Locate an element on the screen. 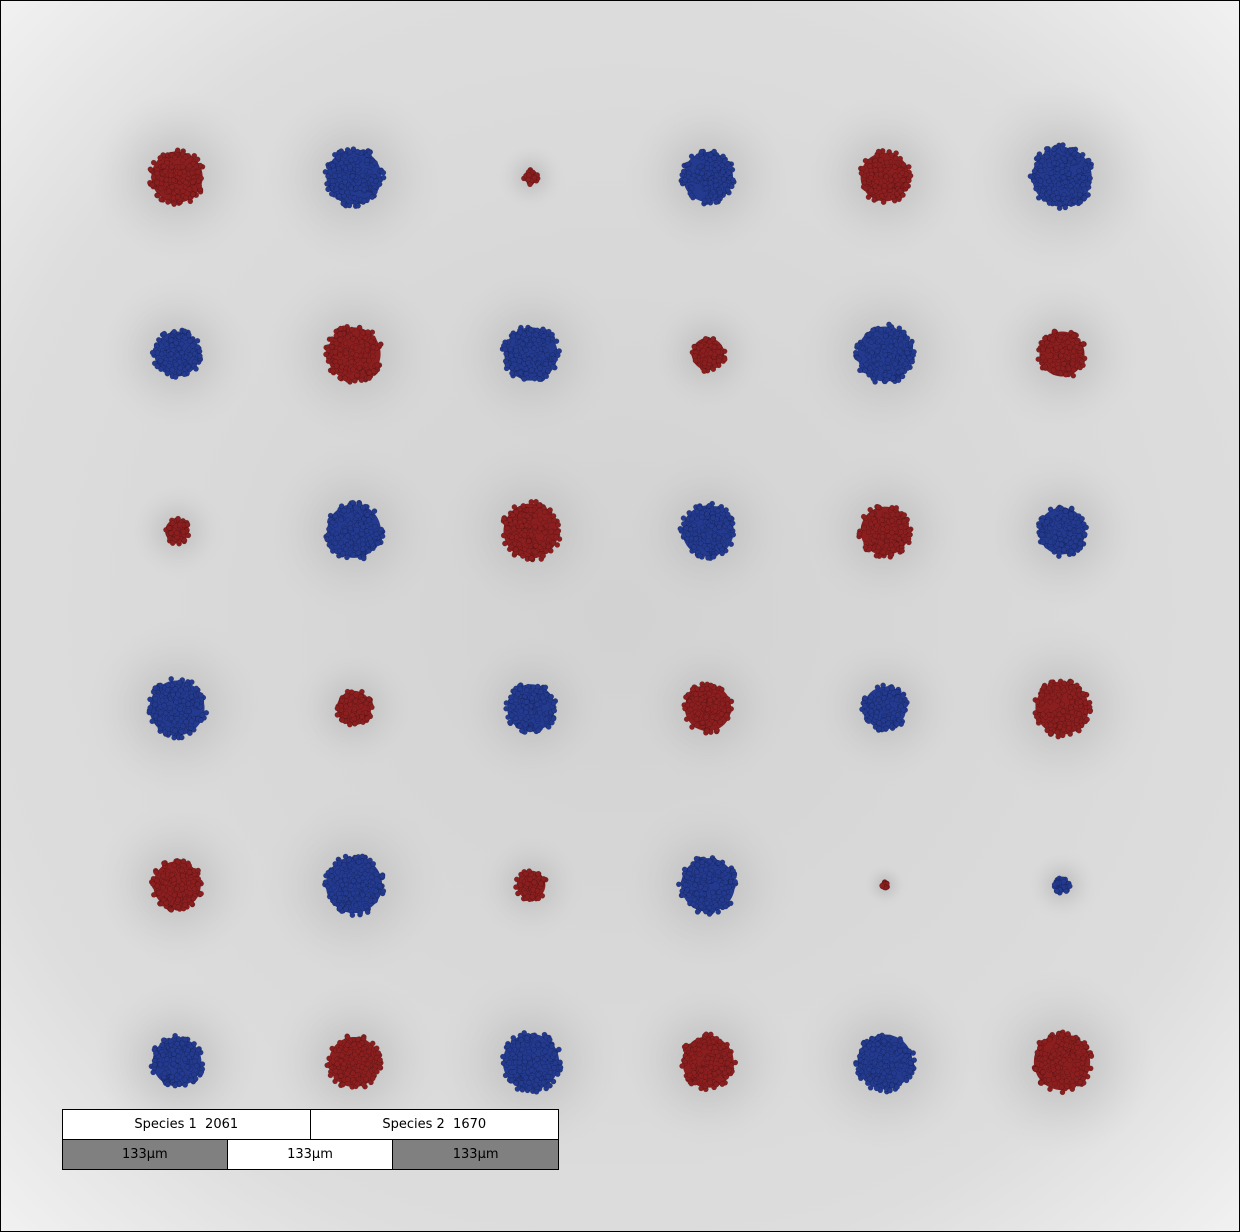  scale-segment-3: 133µm is located at coordinates (476, 1154).